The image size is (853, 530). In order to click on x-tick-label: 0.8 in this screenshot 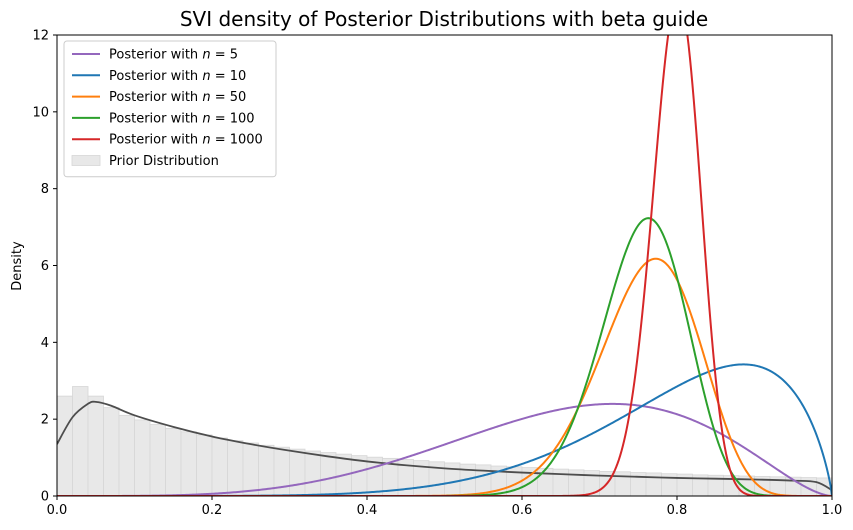, I will do `click(677, 510)`.